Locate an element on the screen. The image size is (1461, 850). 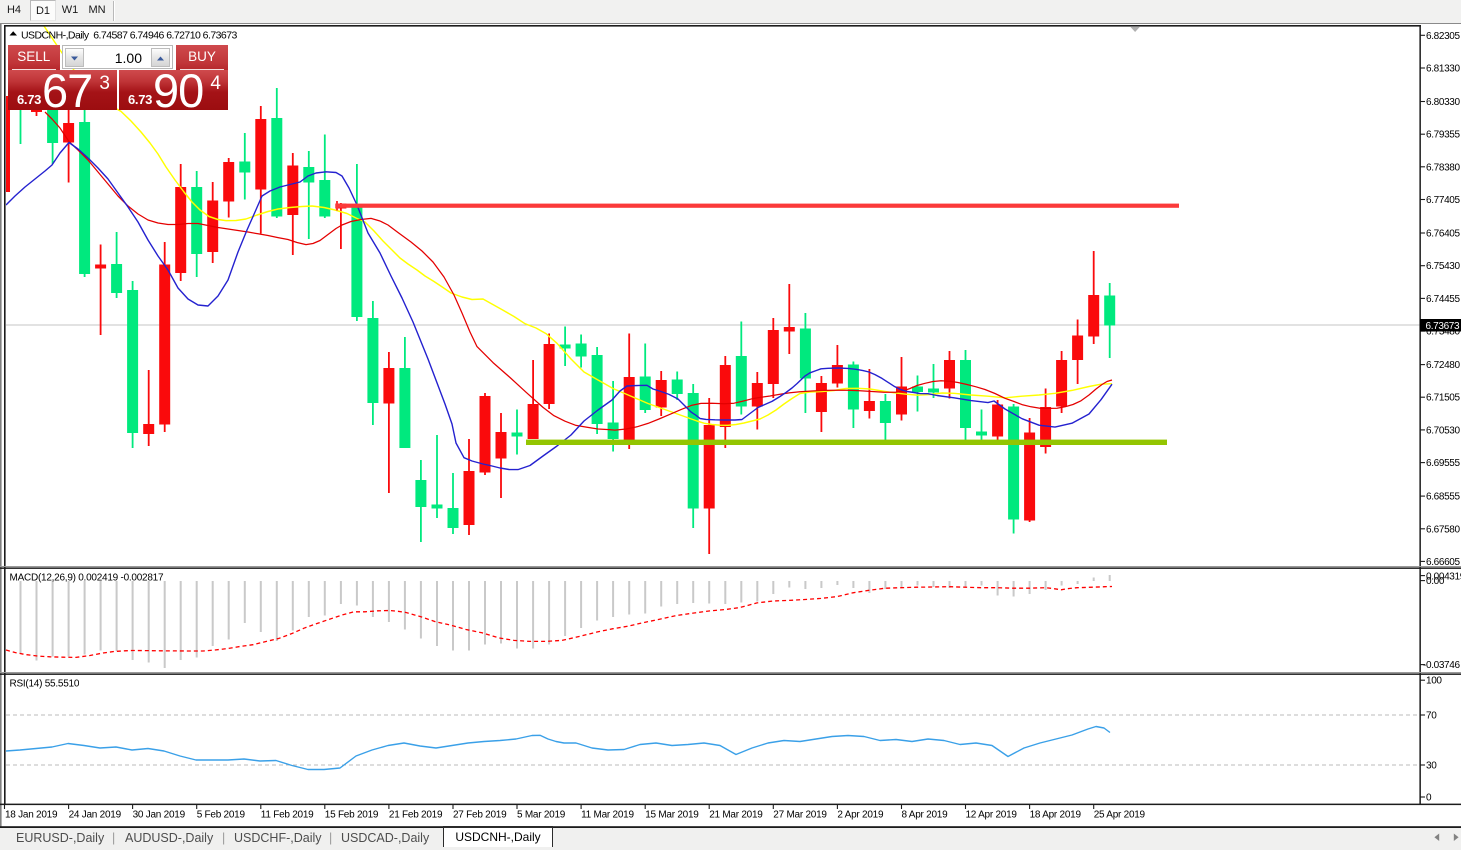
svg-text: 0.004319 is located at coordinates (1443, 576).